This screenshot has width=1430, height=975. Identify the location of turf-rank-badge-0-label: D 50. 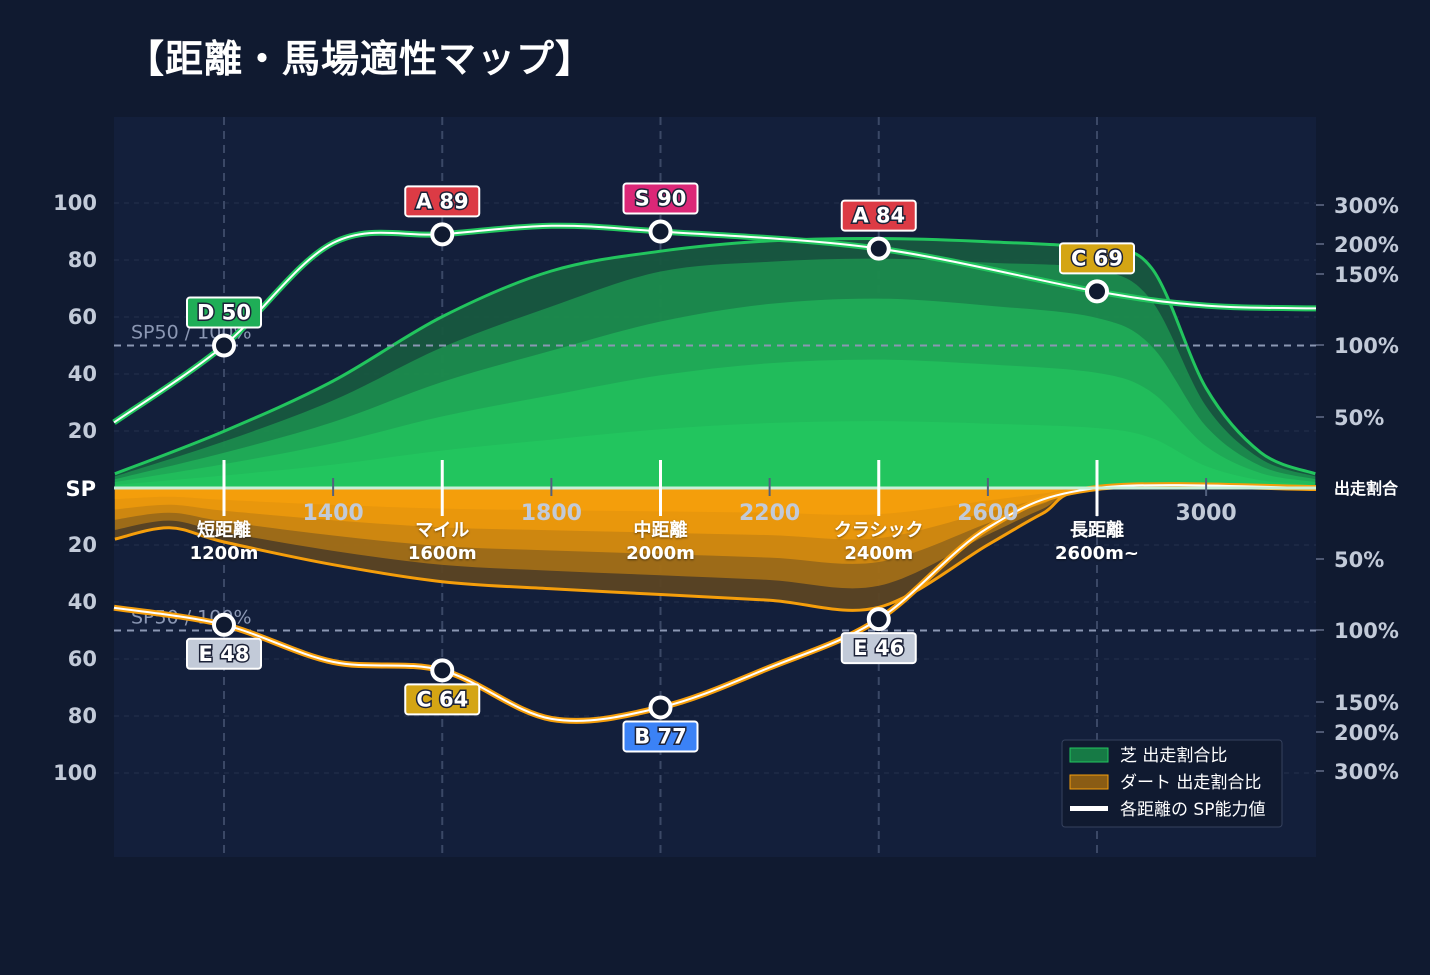
(224, 313).